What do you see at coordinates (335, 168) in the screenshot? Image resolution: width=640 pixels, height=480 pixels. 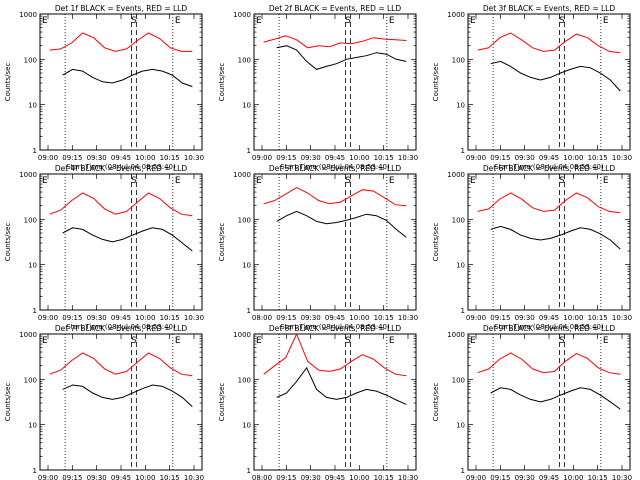 I see `panel-title: Det 5f BLACK = Events, RED = LLD` at bounding box center [335, 168].